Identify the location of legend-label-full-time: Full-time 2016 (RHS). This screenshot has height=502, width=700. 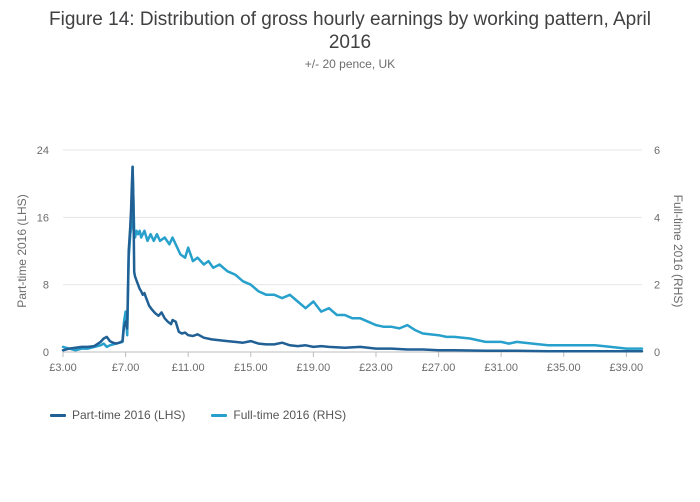
(290, 415).